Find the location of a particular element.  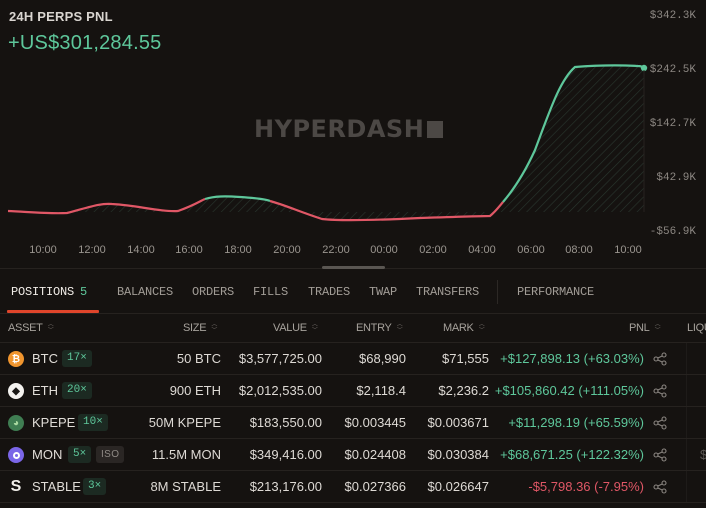

column-header-size: SIZE ︿ ﹀ is located at coordinates (200, 328).